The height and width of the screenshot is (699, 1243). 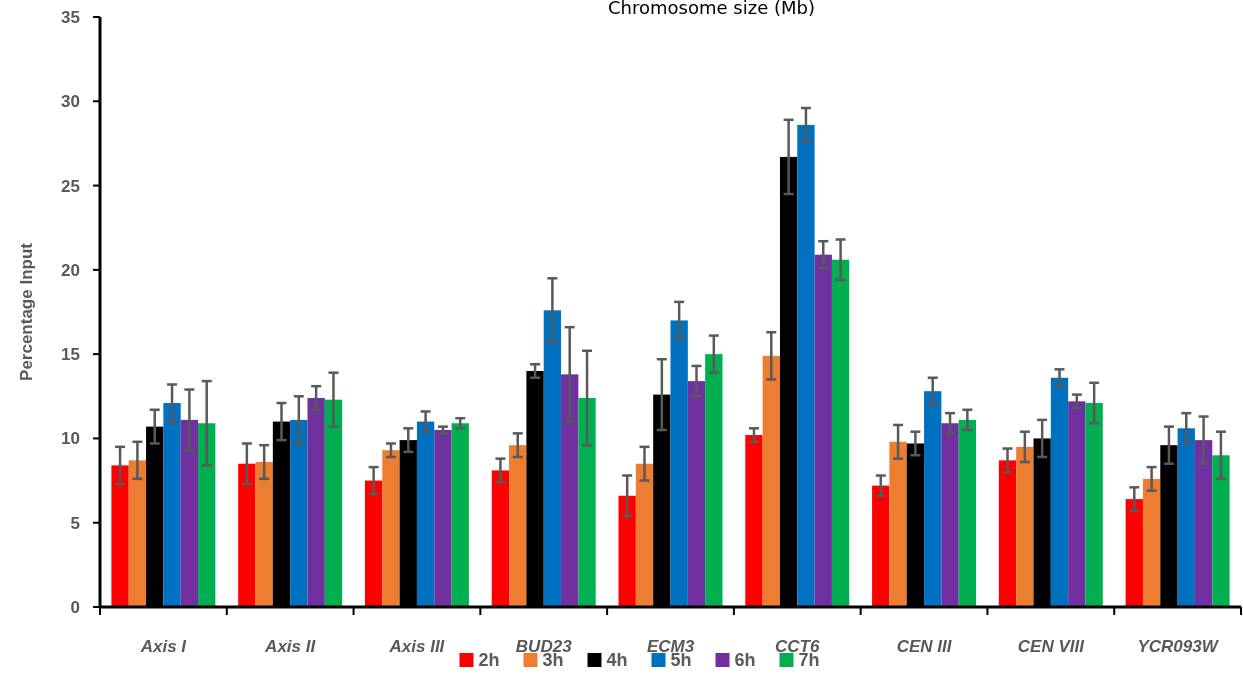 What do you see at coordinates (1178, 646) in the screenshot?
I see `x-tick-label: YCR093W` at bounding box center [1178, 646].